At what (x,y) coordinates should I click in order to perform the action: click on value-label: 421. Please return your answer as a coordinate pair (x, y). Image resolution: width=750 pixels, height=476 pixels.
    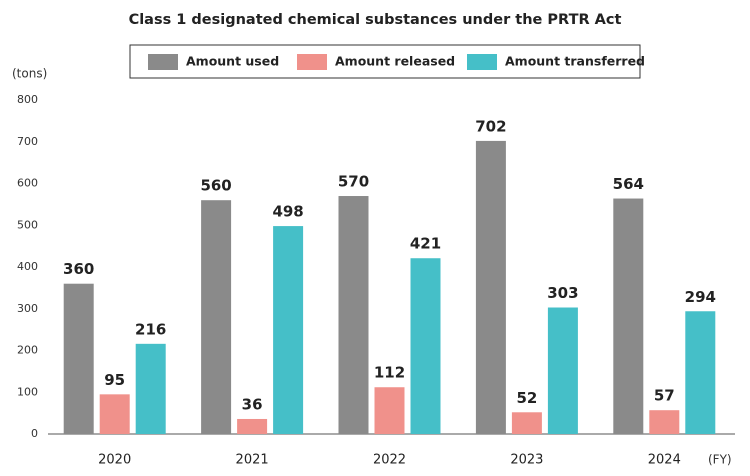
    Looking at the image, I should click on (425, 244).